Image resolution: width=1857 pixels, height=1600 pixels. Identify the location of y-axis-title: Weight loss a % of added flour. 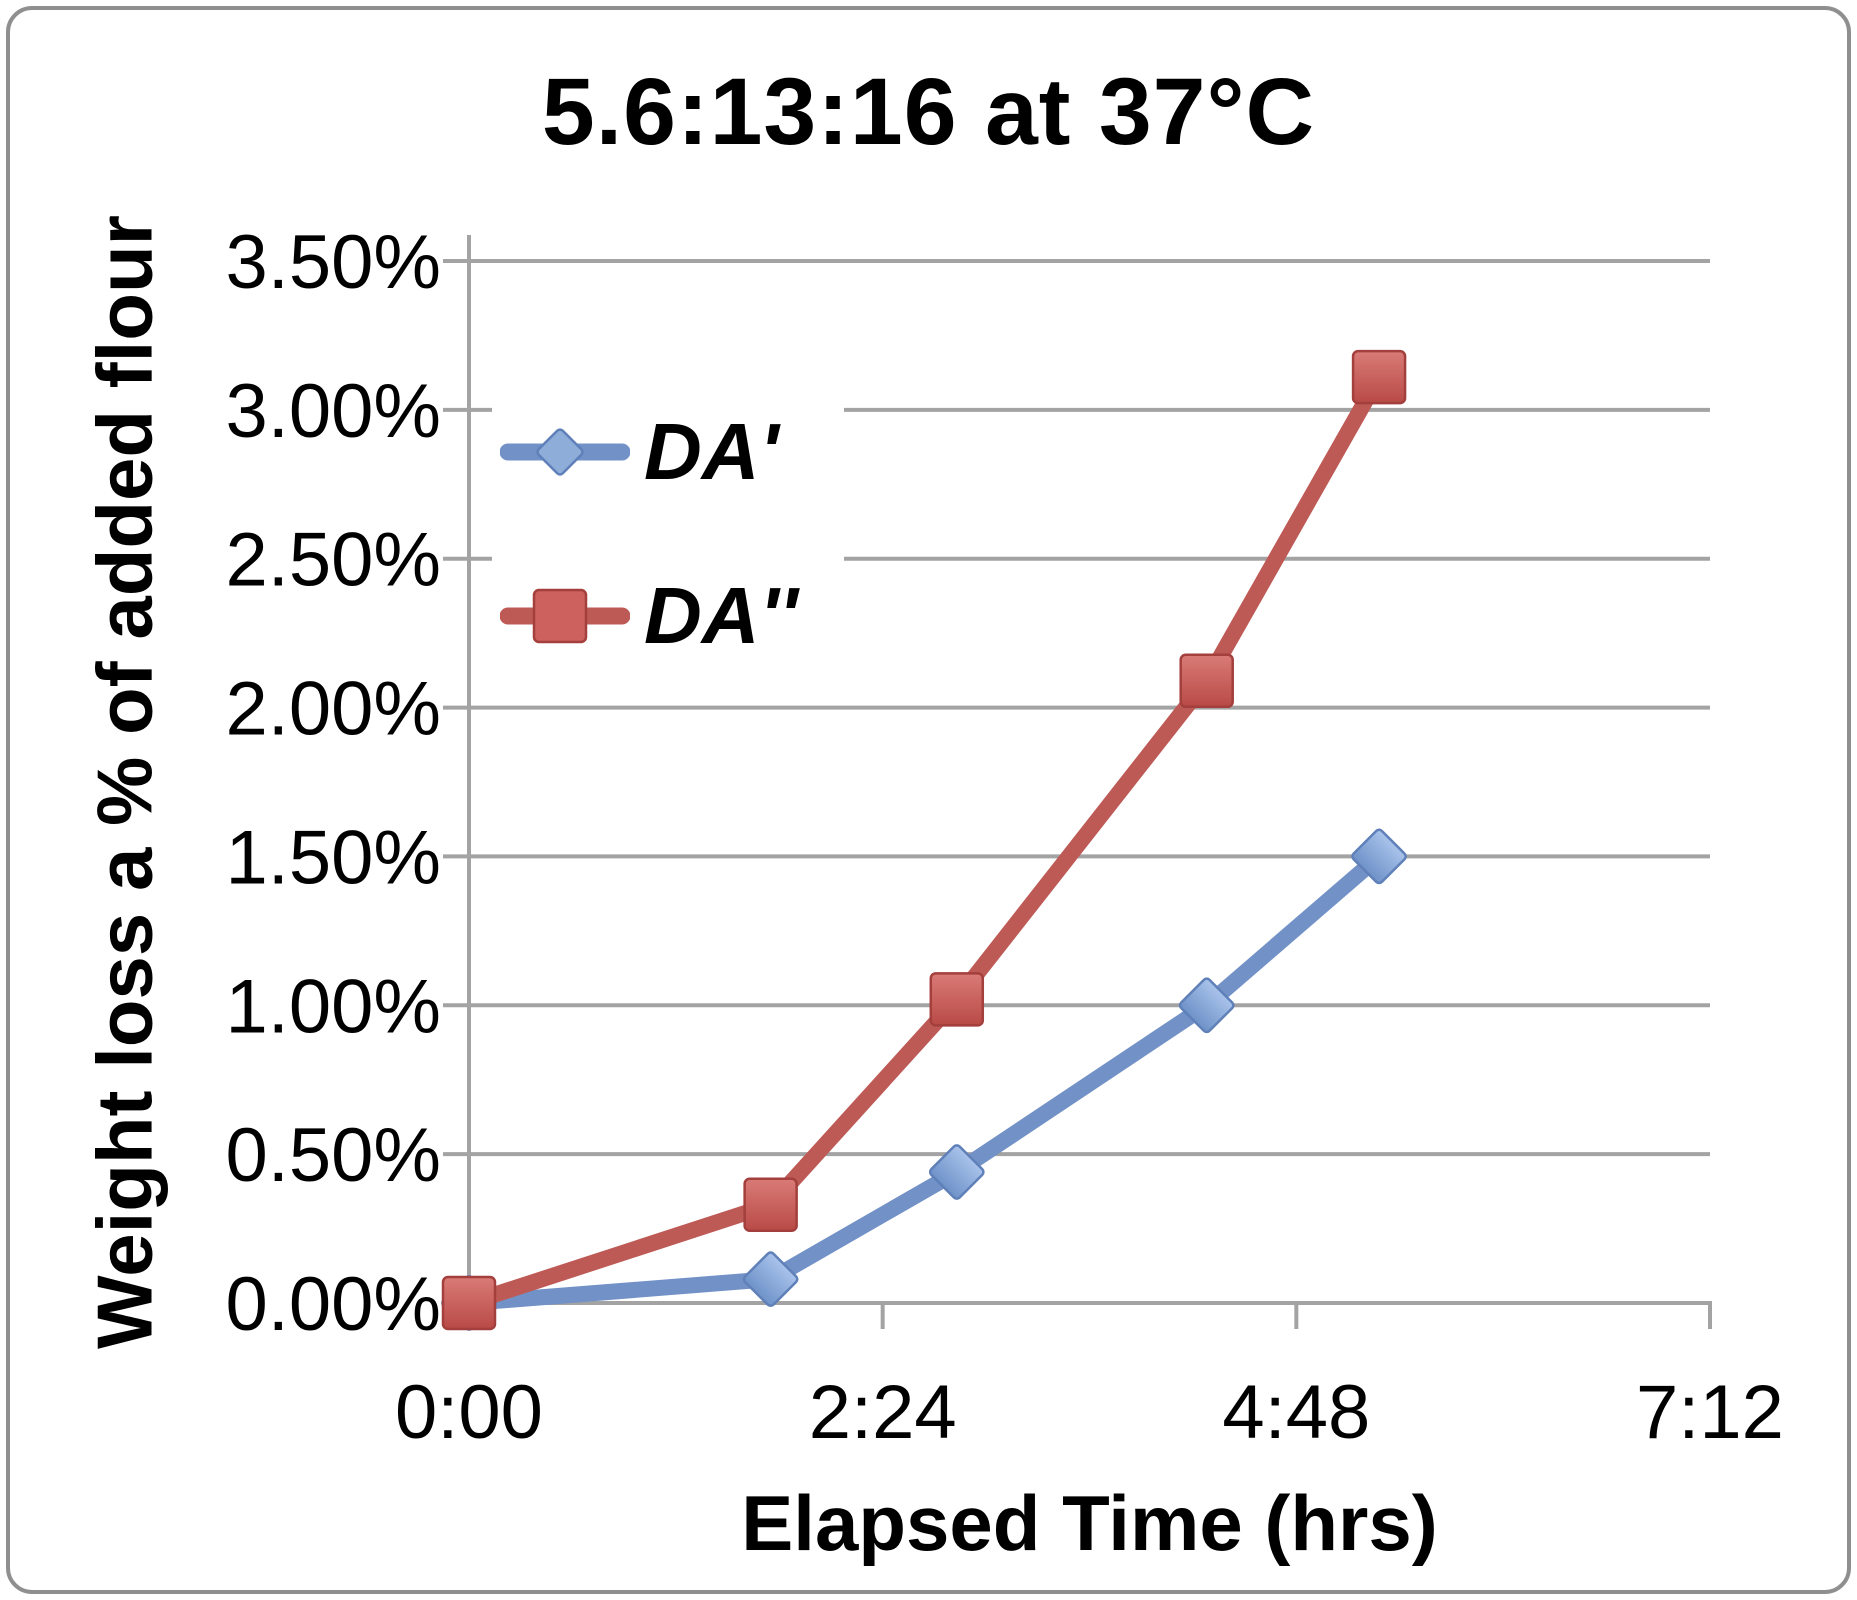
(124, 782).